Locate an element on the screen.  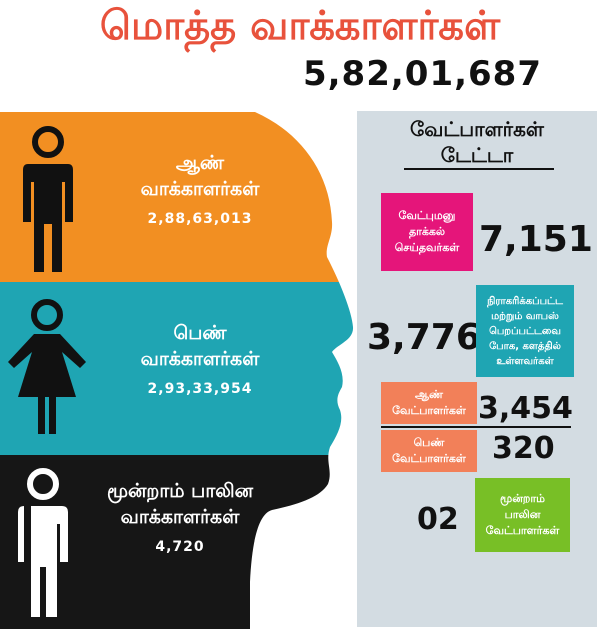
total-voters: 5,82,01,687 is located at coordinates (422, 74).